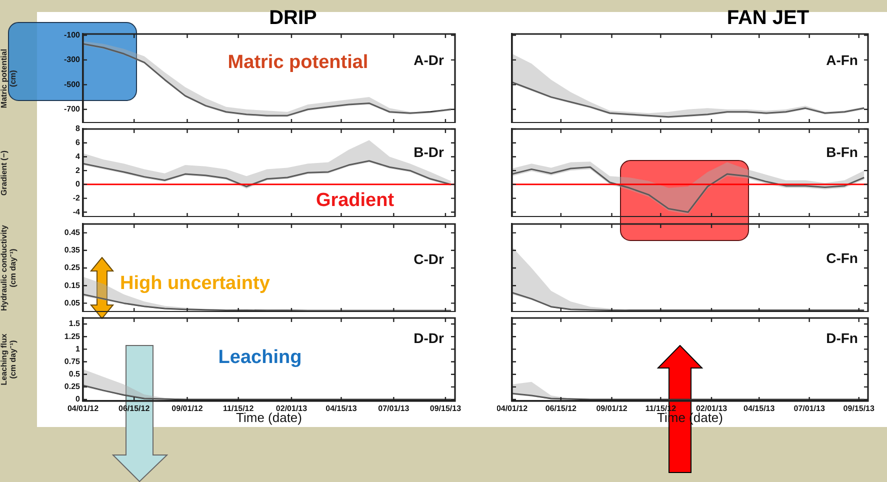  What do you see at coordinates (9, 267) in the screenshot?
I see `y-axis-title: Hydraulic conductivity (cm day⁻¹)` at bounding box center [9, 267].